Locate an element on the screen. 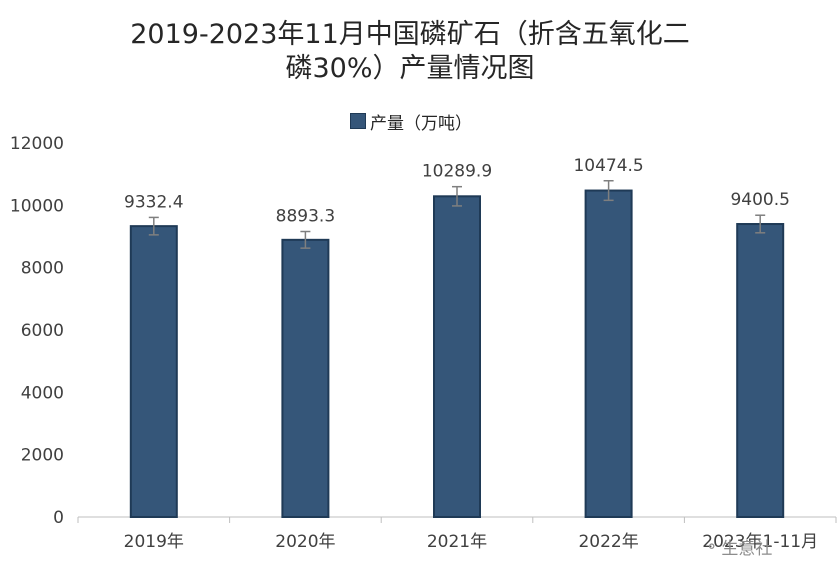 This screenshot has width=840, height=587. x-tick-label: 2019年 is located at coordinates (154, 542).